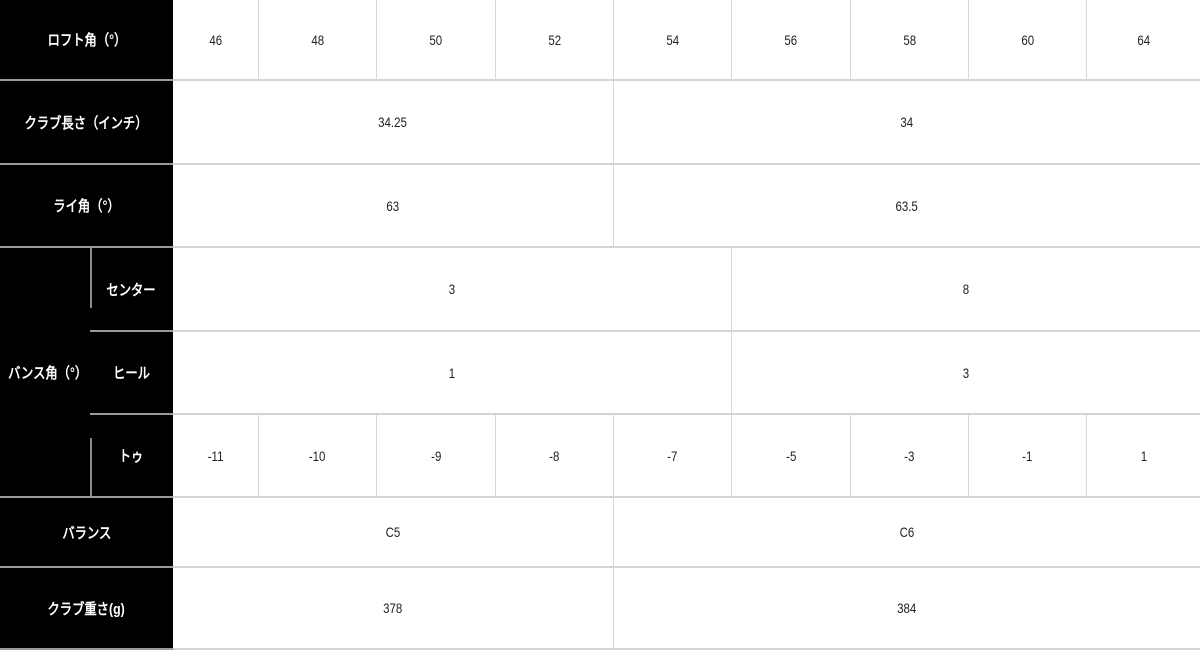  What do you see at coordinates (436, 40) in the screenshot?
I see `loft-cell: 50` at bounding box center [436, 40].